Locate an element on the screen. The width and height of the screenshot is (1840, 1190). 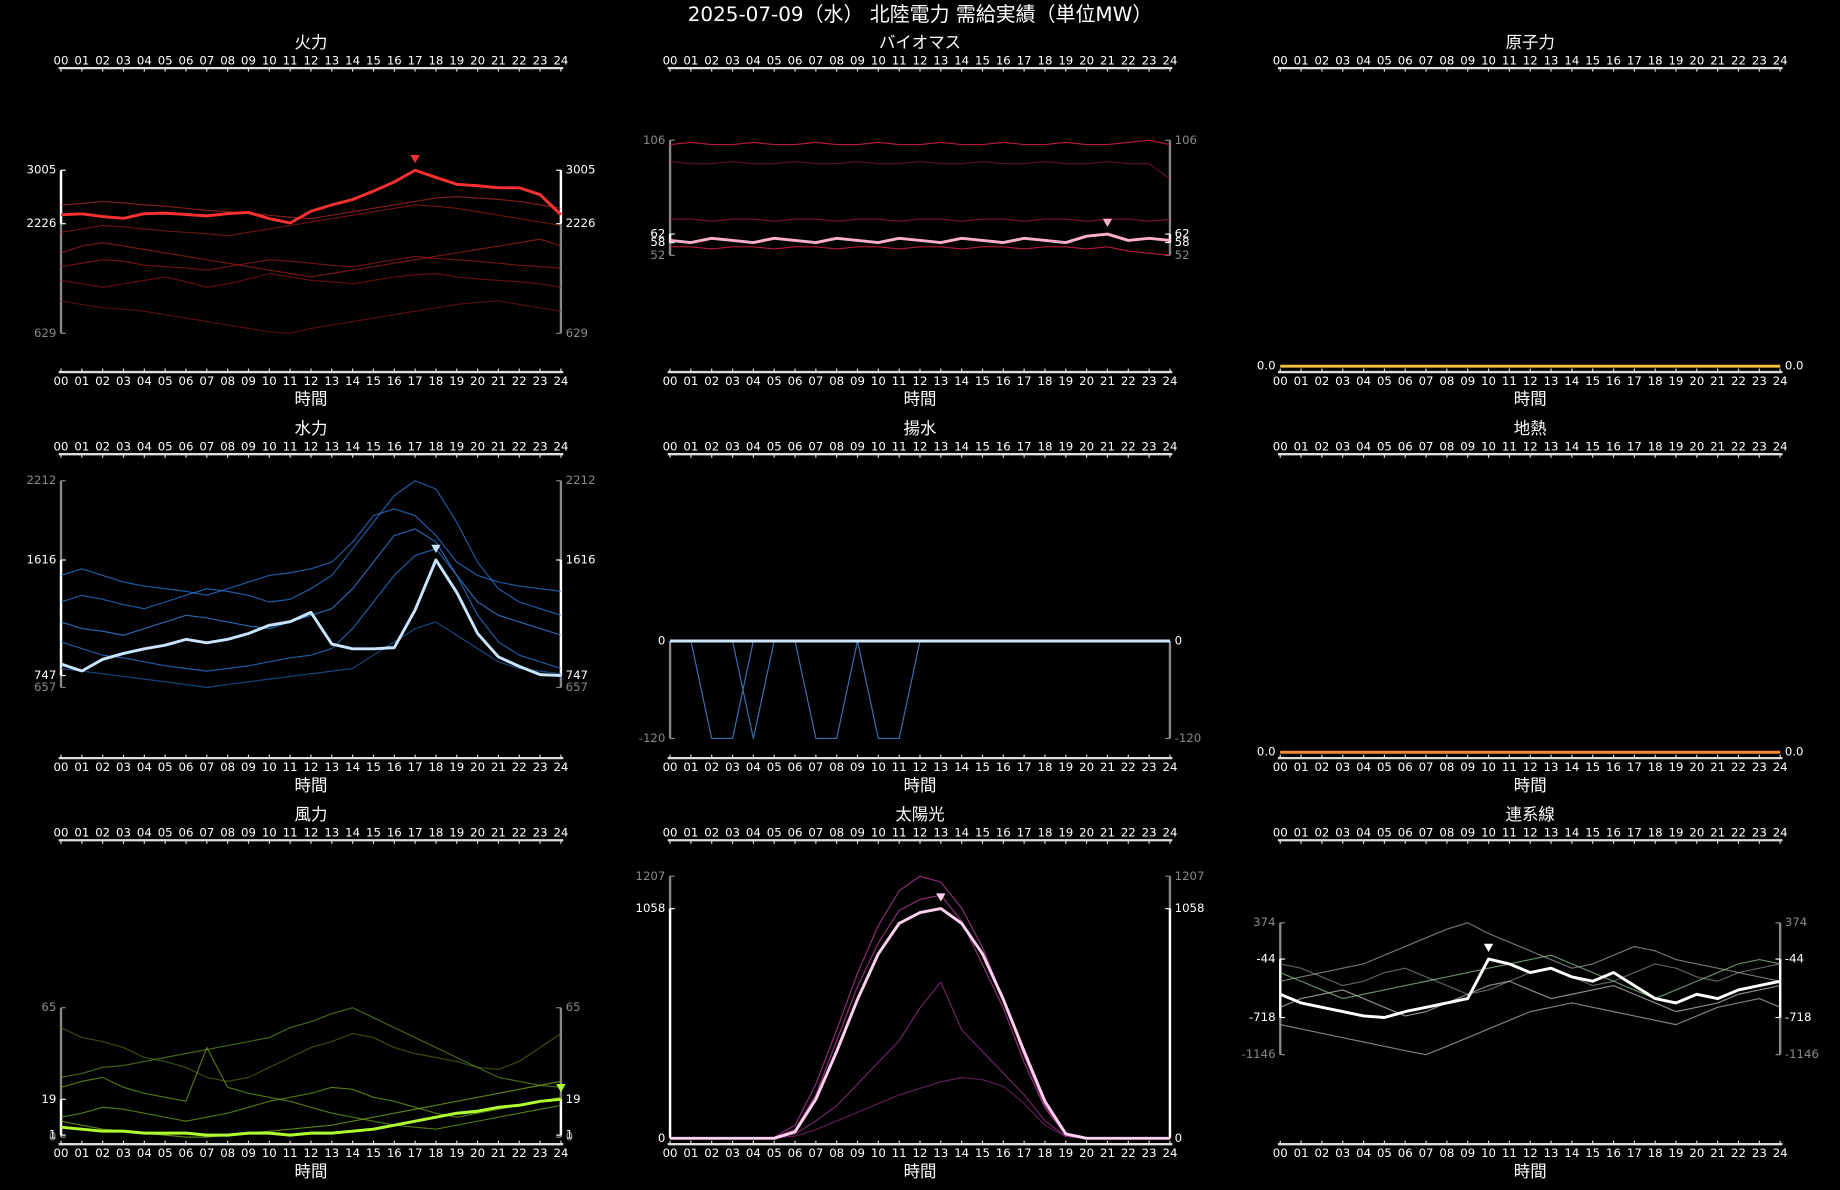
page-title: 2025-07-09（水） 北陸電力 需給実績（単位MW） is located at coordinates (920, 14).